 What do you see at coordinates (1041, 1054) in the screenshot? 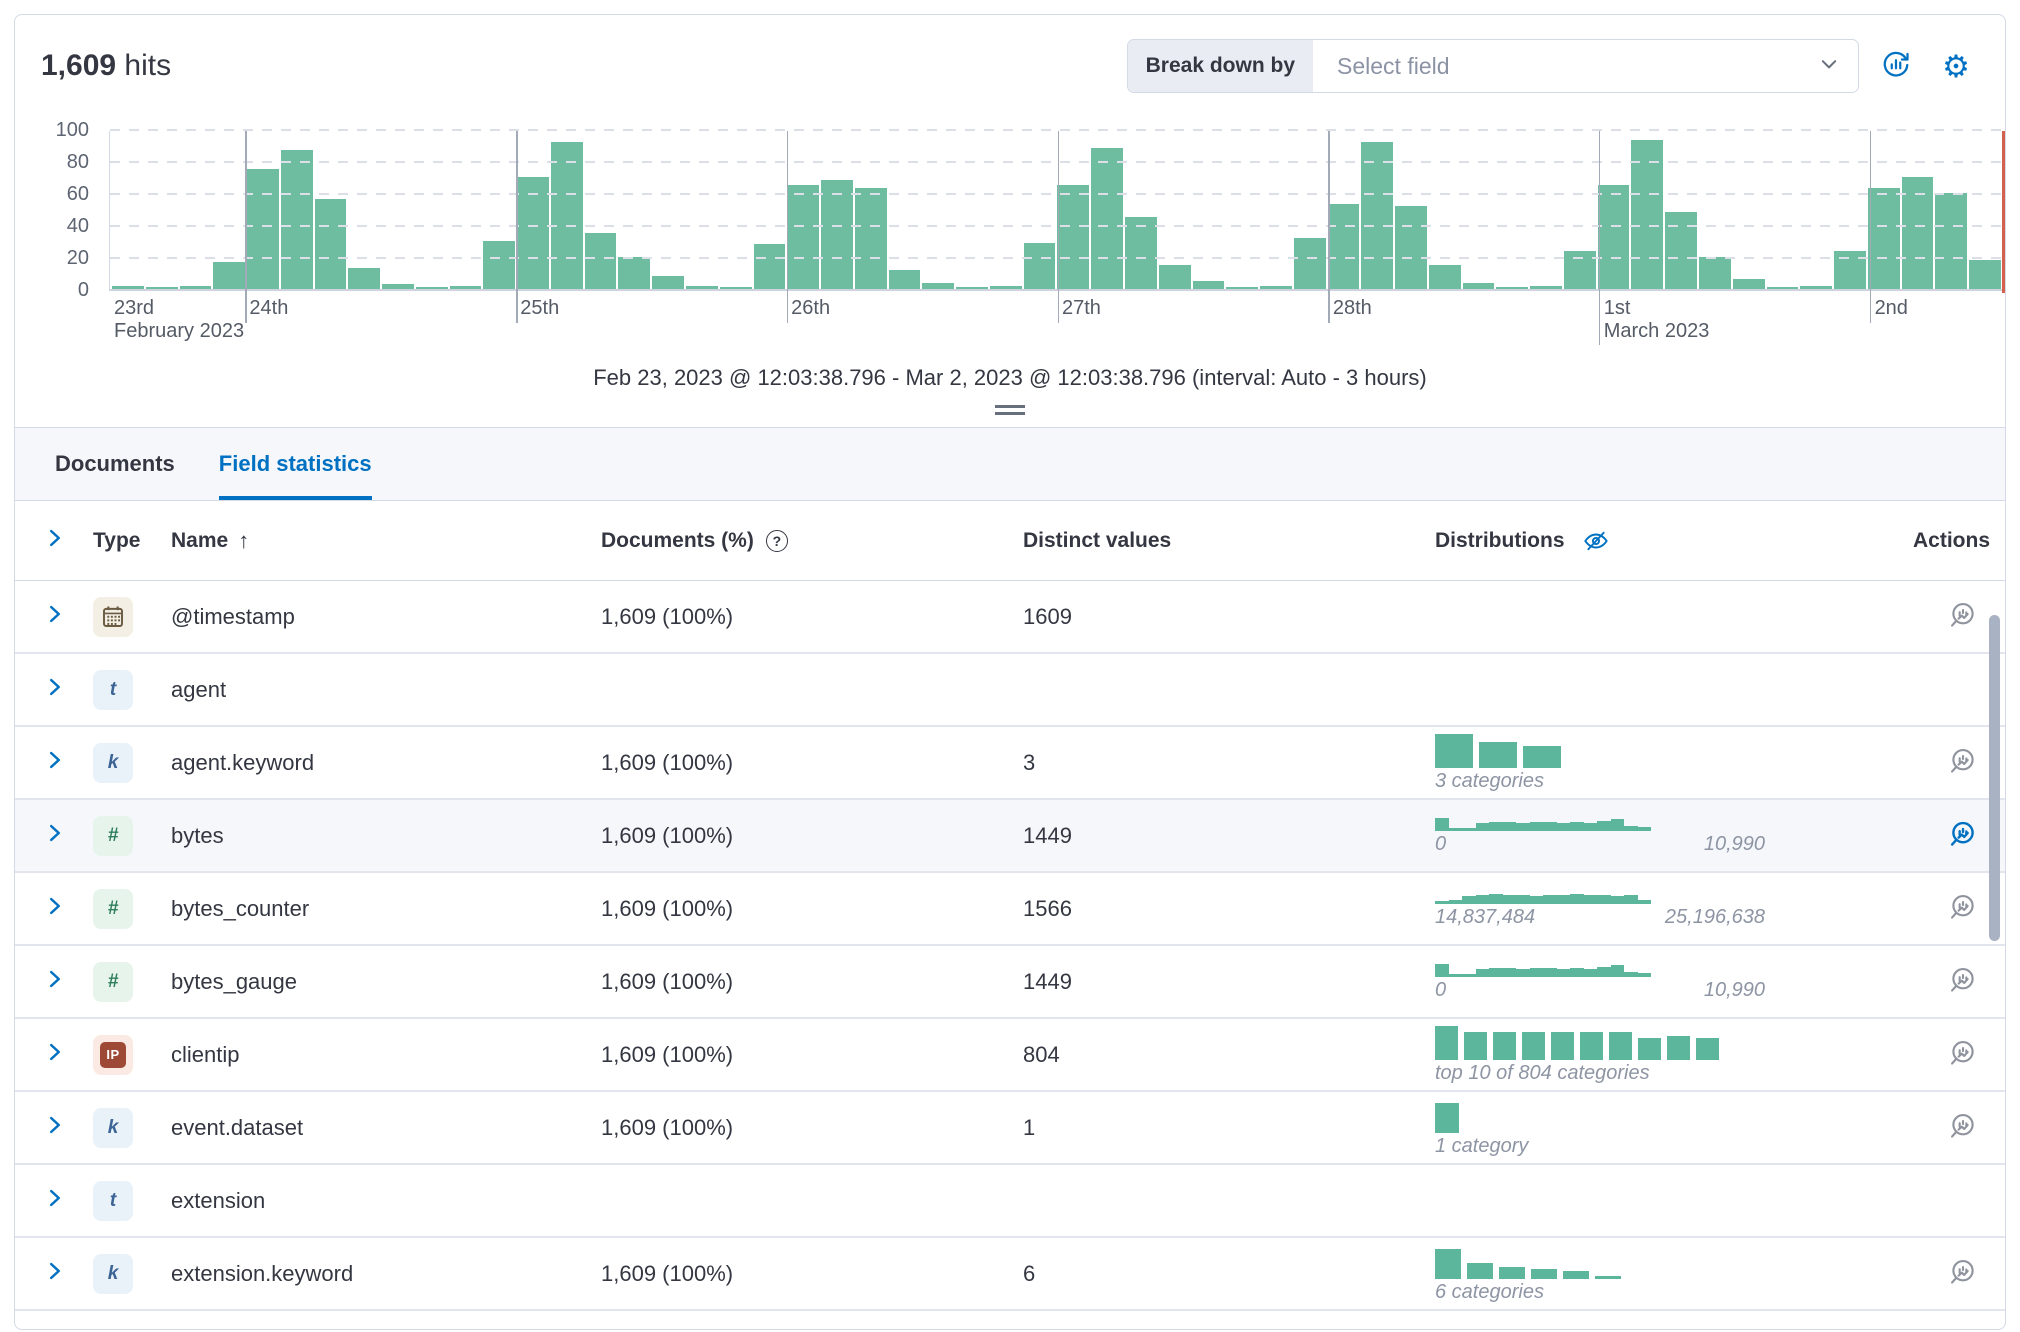
I see `distinct-values: 804` at bounding box center [1041, 1054].